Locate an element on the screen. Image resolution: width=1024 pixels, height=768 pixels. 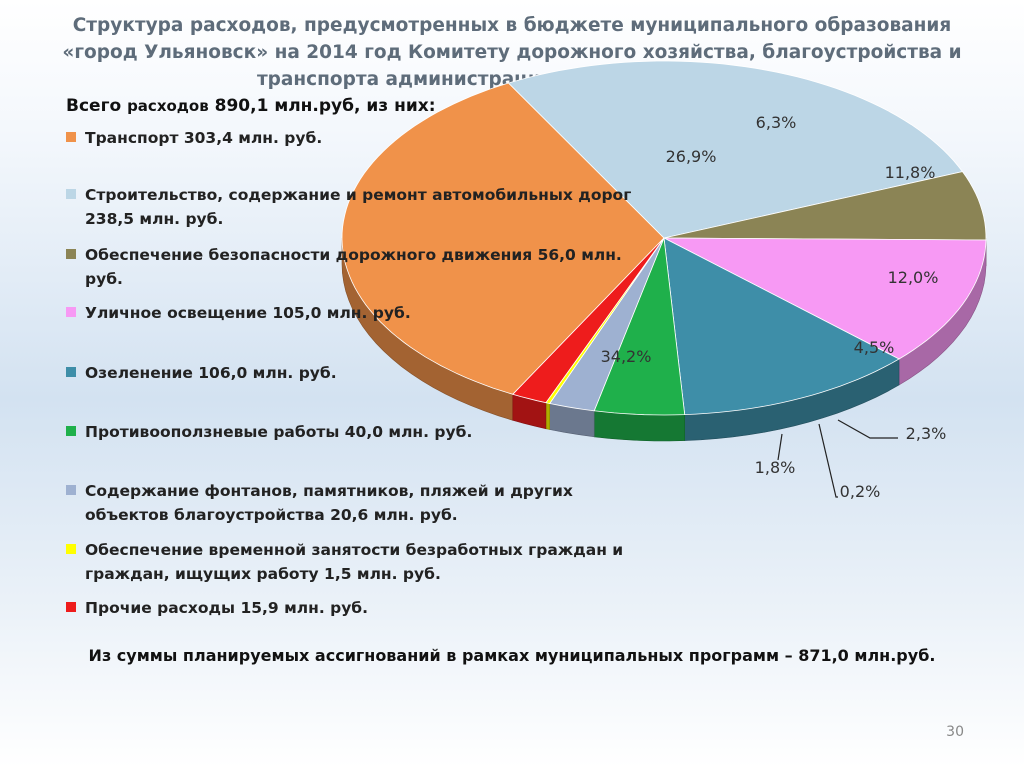
legend-item-street-lighting: Уличное освещение 105,0 млн. руб. is located at coordinates (355, 313).